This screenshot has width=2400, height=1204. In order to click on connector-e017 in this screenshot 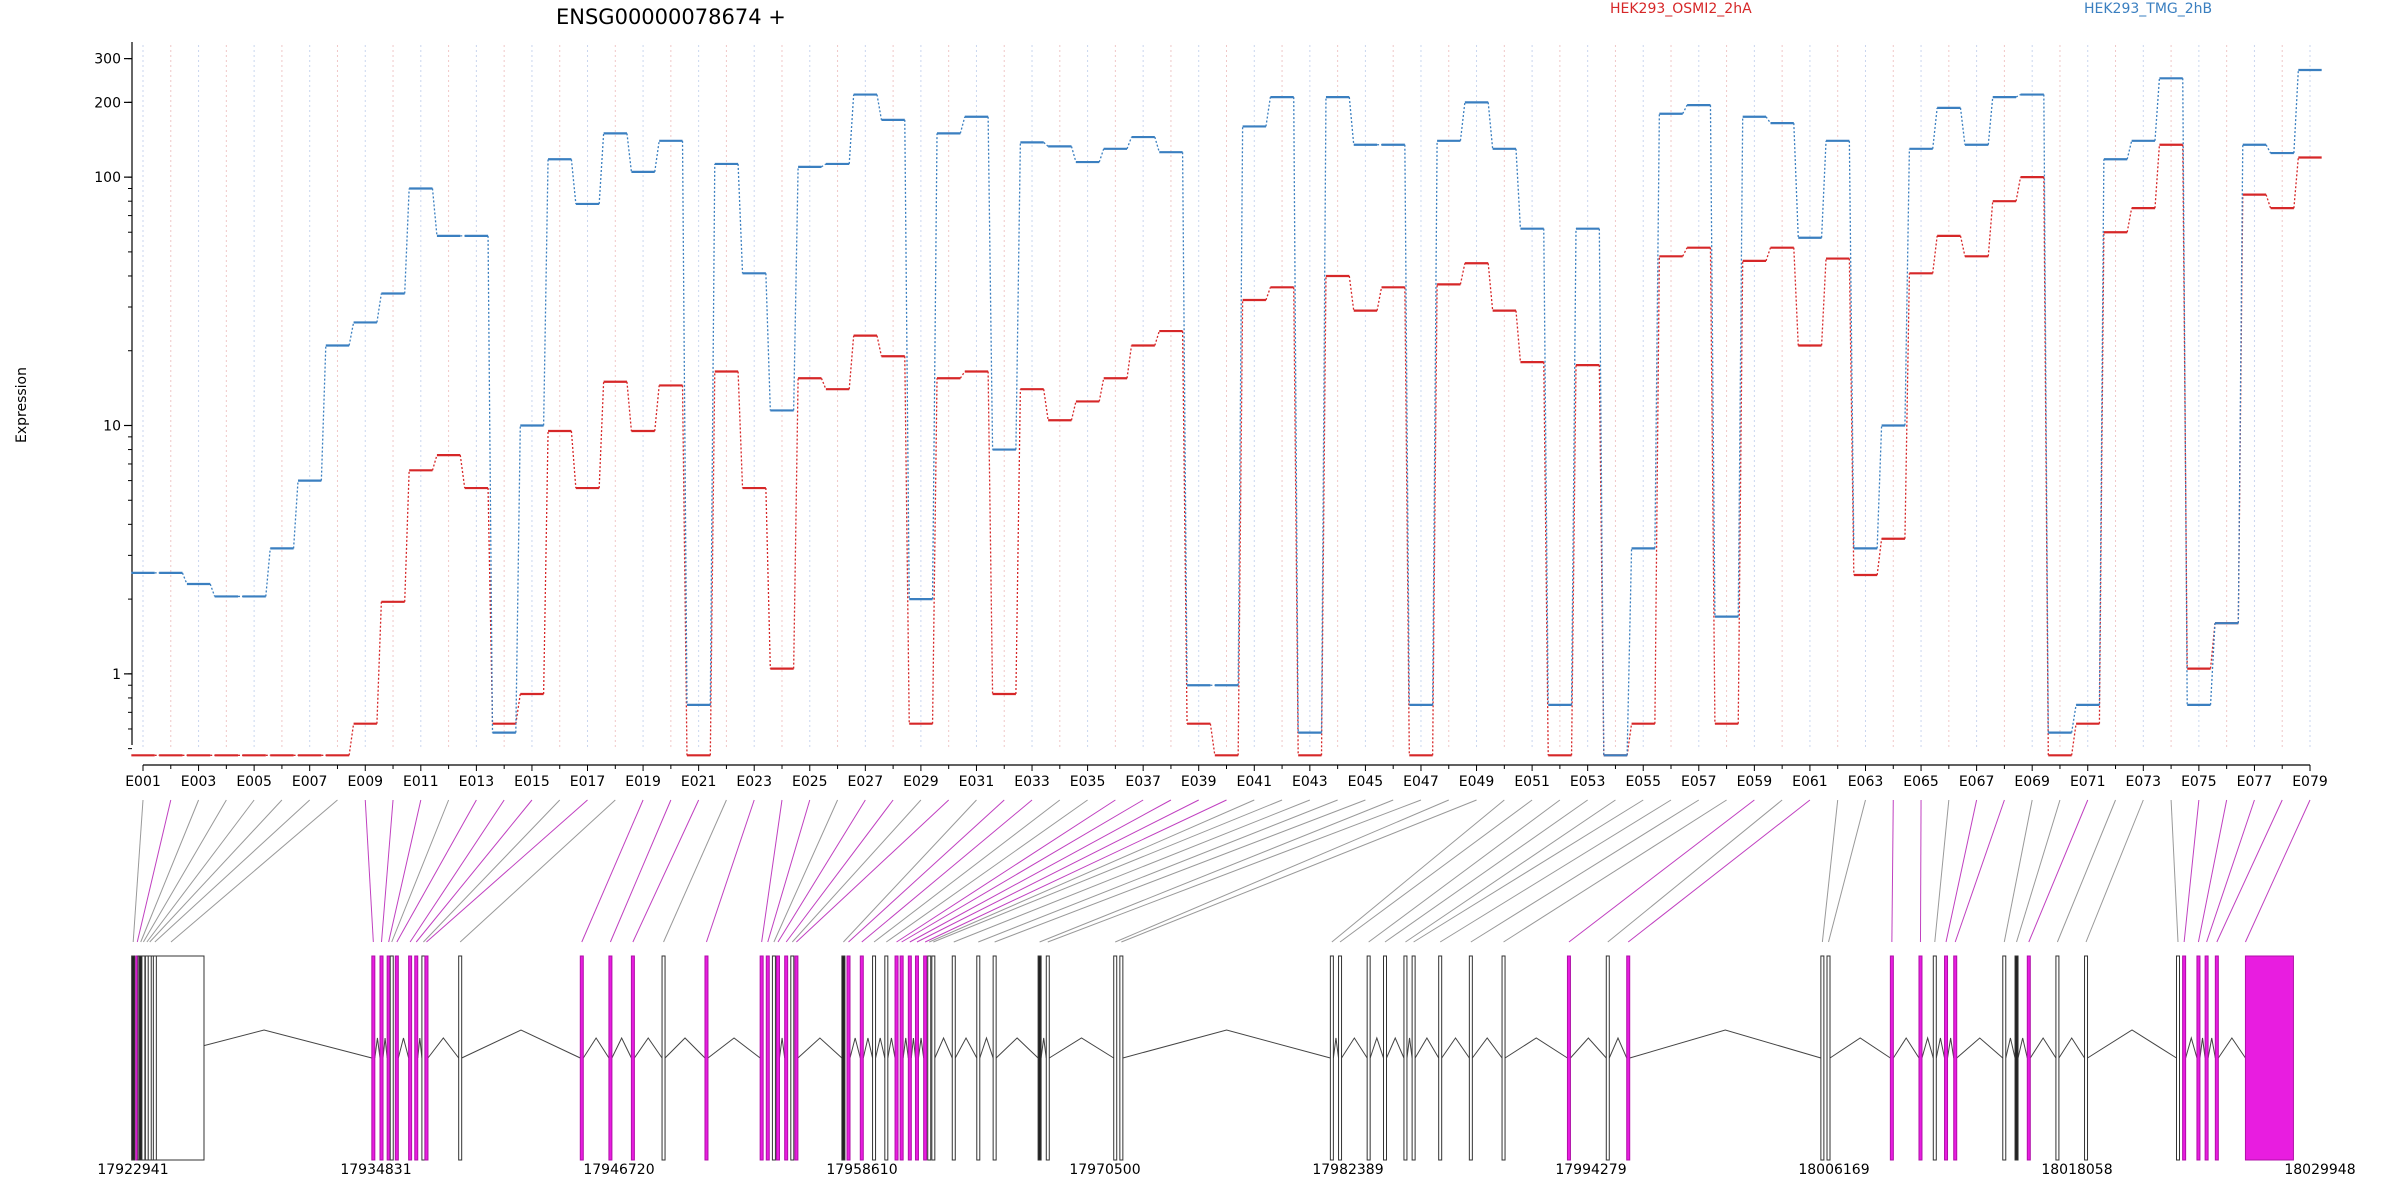, I will do `click(507, 871)`.